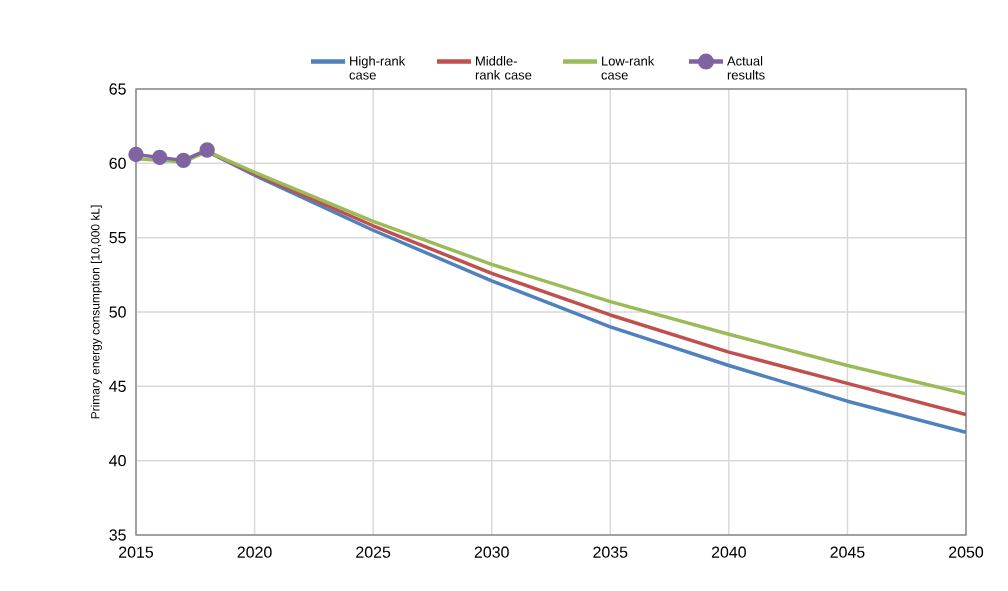 This screenshot has height=591, width=1008. Describe the element at coordinates (117, 163) in the screenshot. I see `y-tick-label: 60` at that location.